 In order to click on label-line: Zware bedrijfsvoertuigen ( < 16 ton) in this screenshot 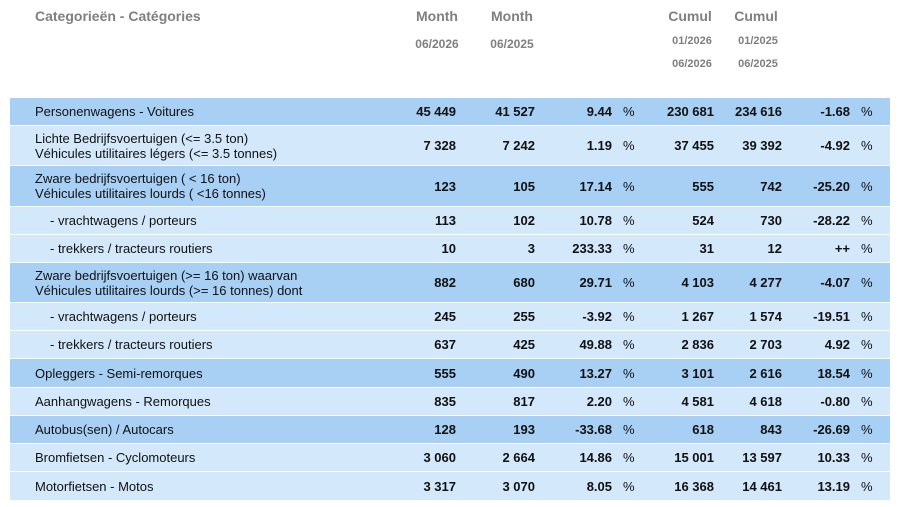, I will do `click(138, 178)`.